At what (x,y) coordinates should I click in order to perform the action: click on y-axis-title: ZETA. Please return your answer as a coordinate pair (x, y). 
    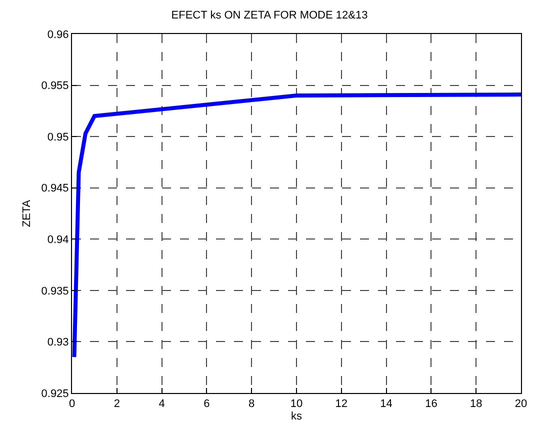
    Looking at the image, I should click on (26, 213).